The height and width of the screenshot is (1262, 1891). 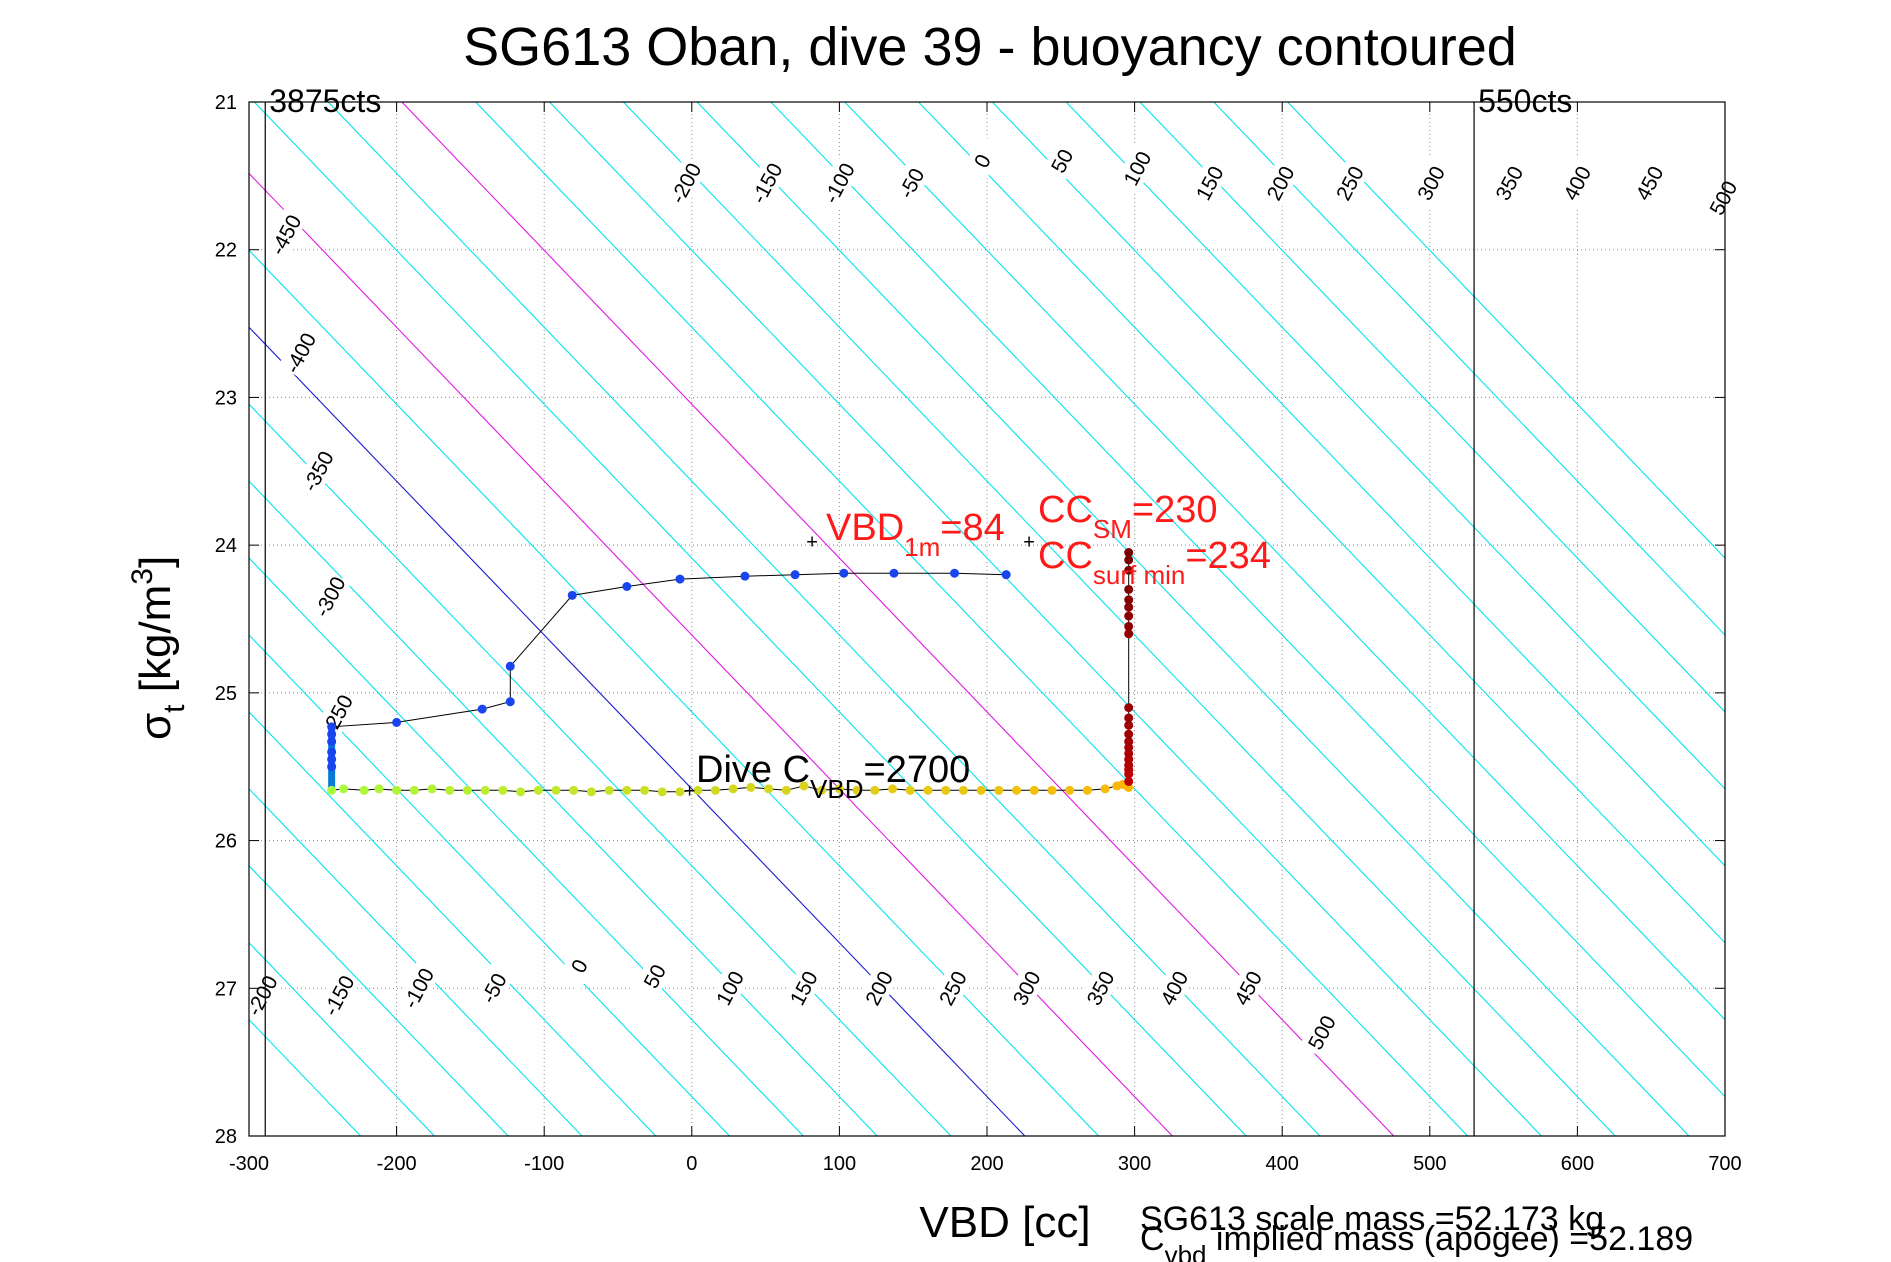 I want to click on x-tick-label: 600, so click(x=1577, y=1164).